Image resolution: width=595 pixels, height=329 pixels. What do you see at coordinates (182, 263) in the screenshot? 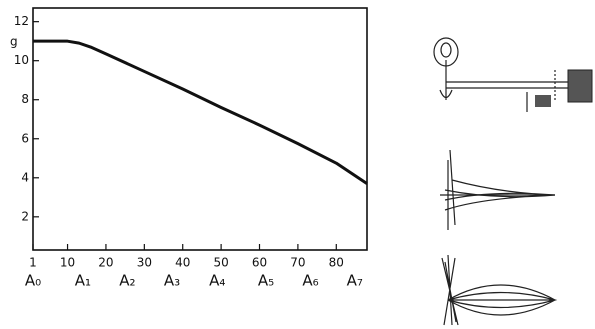
I see `x-tick-label: 40` at bounding box center [182, 263].